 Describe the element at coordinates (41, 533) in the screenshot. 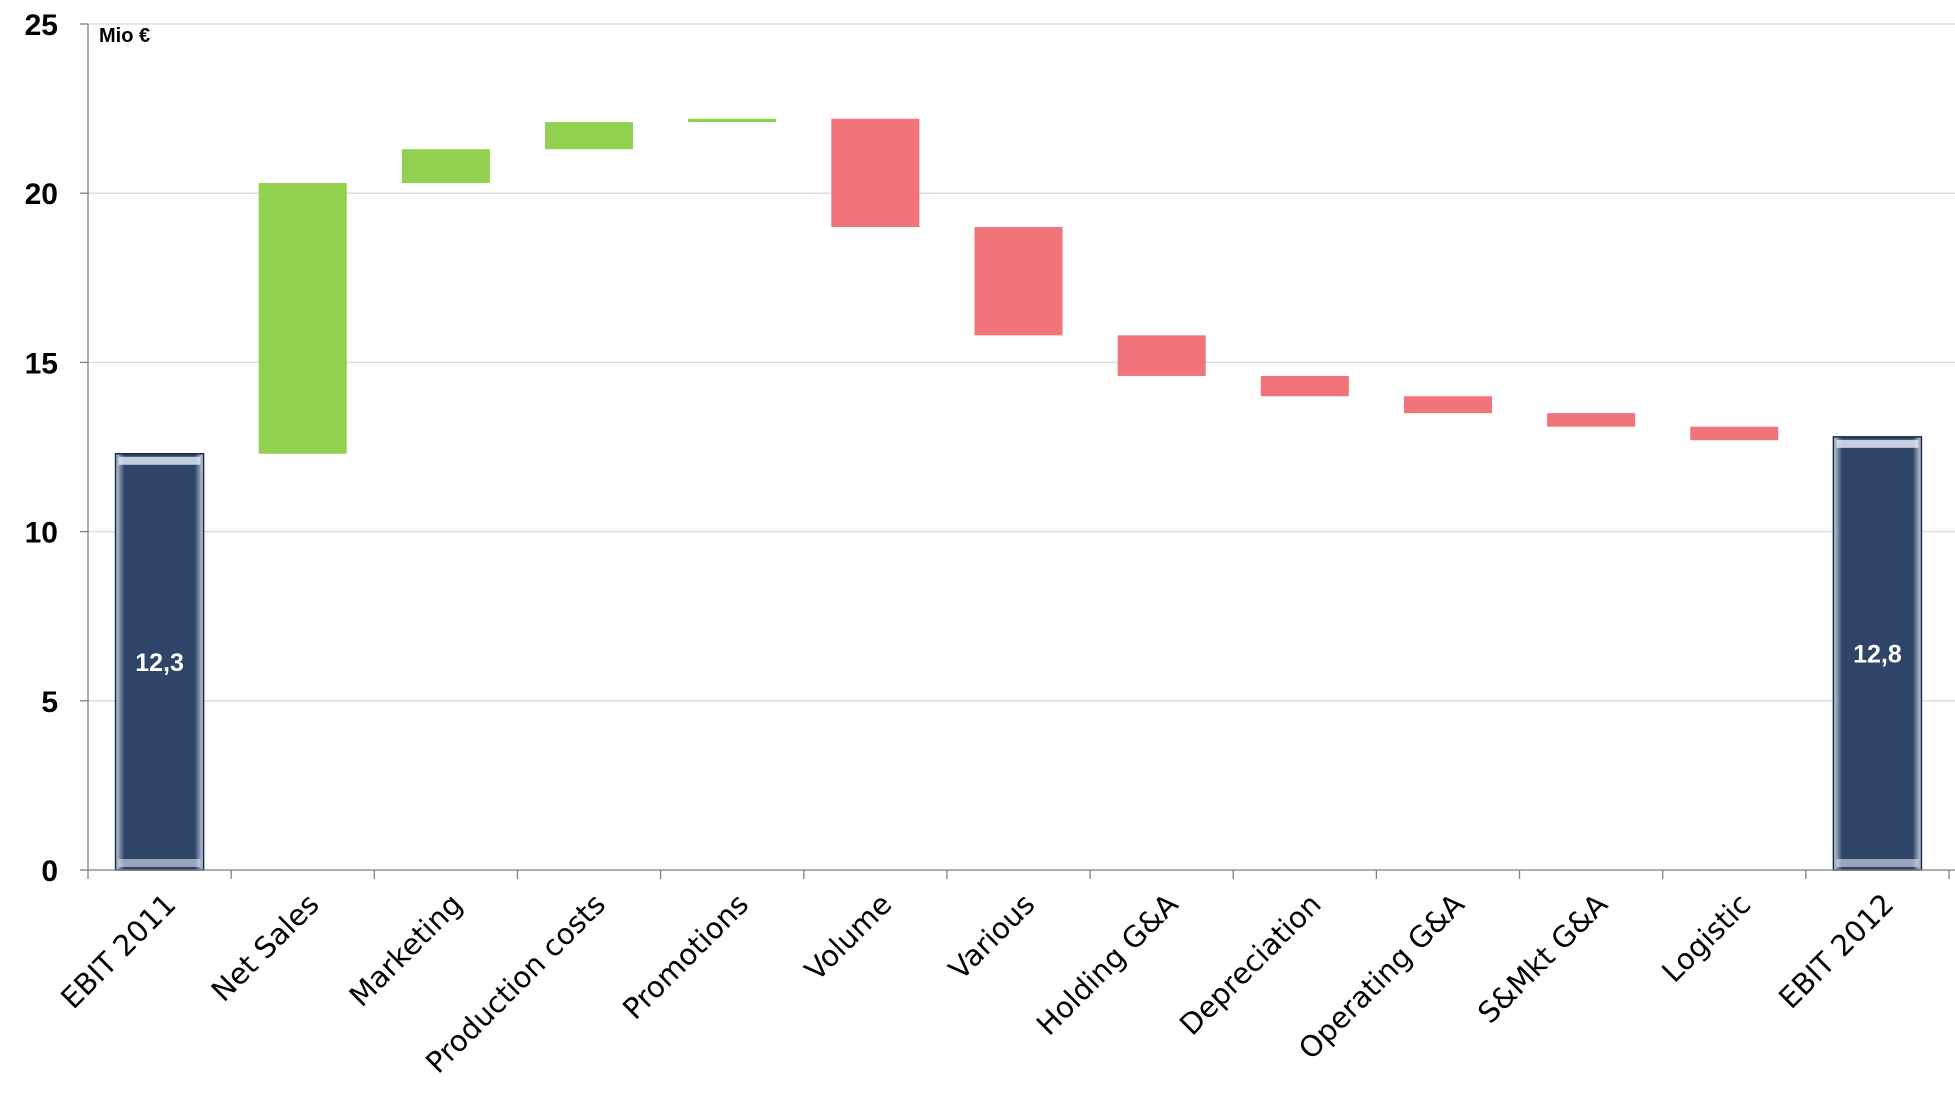

I see `y-tick-label: 10` at that location.